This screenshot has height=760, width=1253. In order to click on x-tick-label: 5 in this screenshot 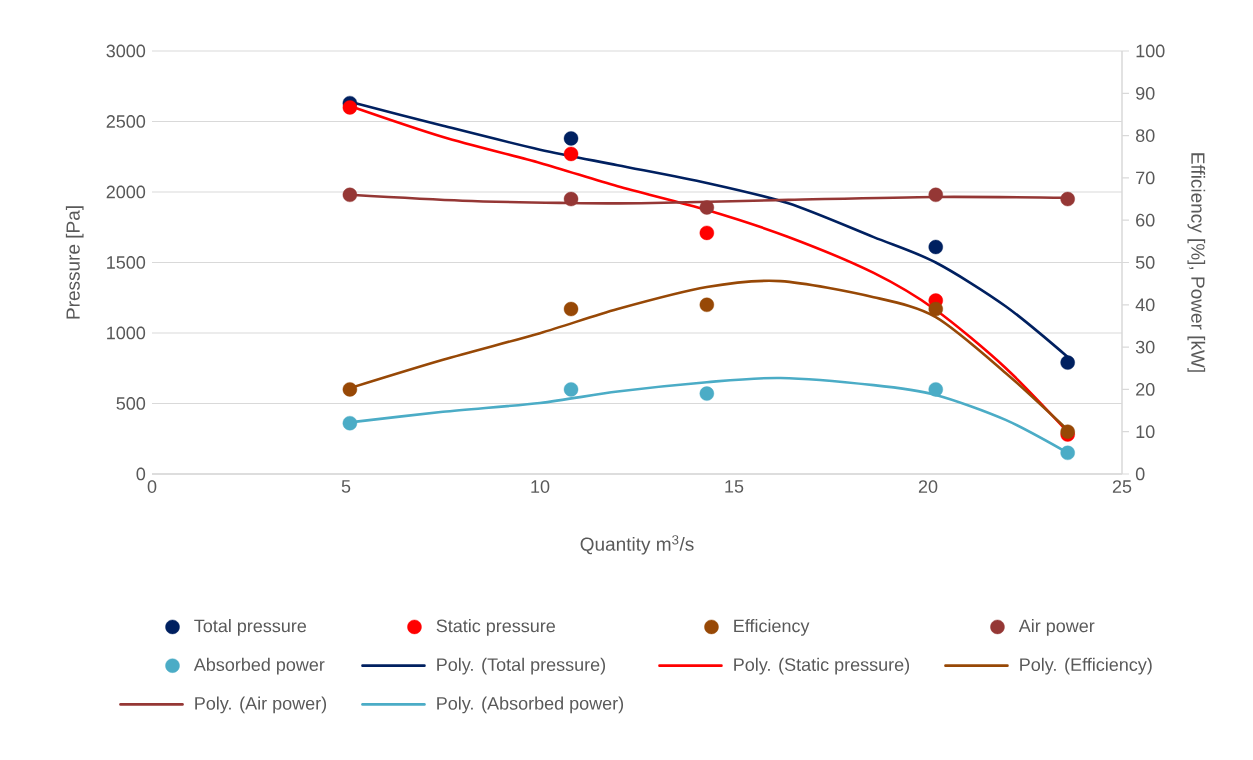, I will do `click(346, 486)`.